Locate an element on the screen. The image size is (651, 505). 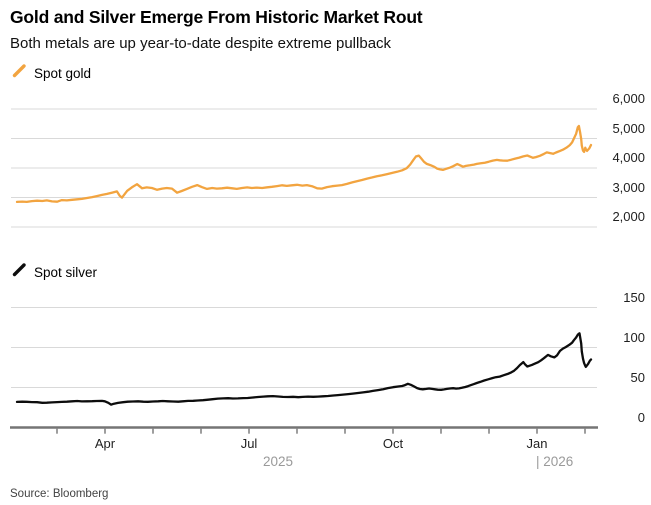
y-axis-tick-label: 3,000 is located at coordinates (628, 187).